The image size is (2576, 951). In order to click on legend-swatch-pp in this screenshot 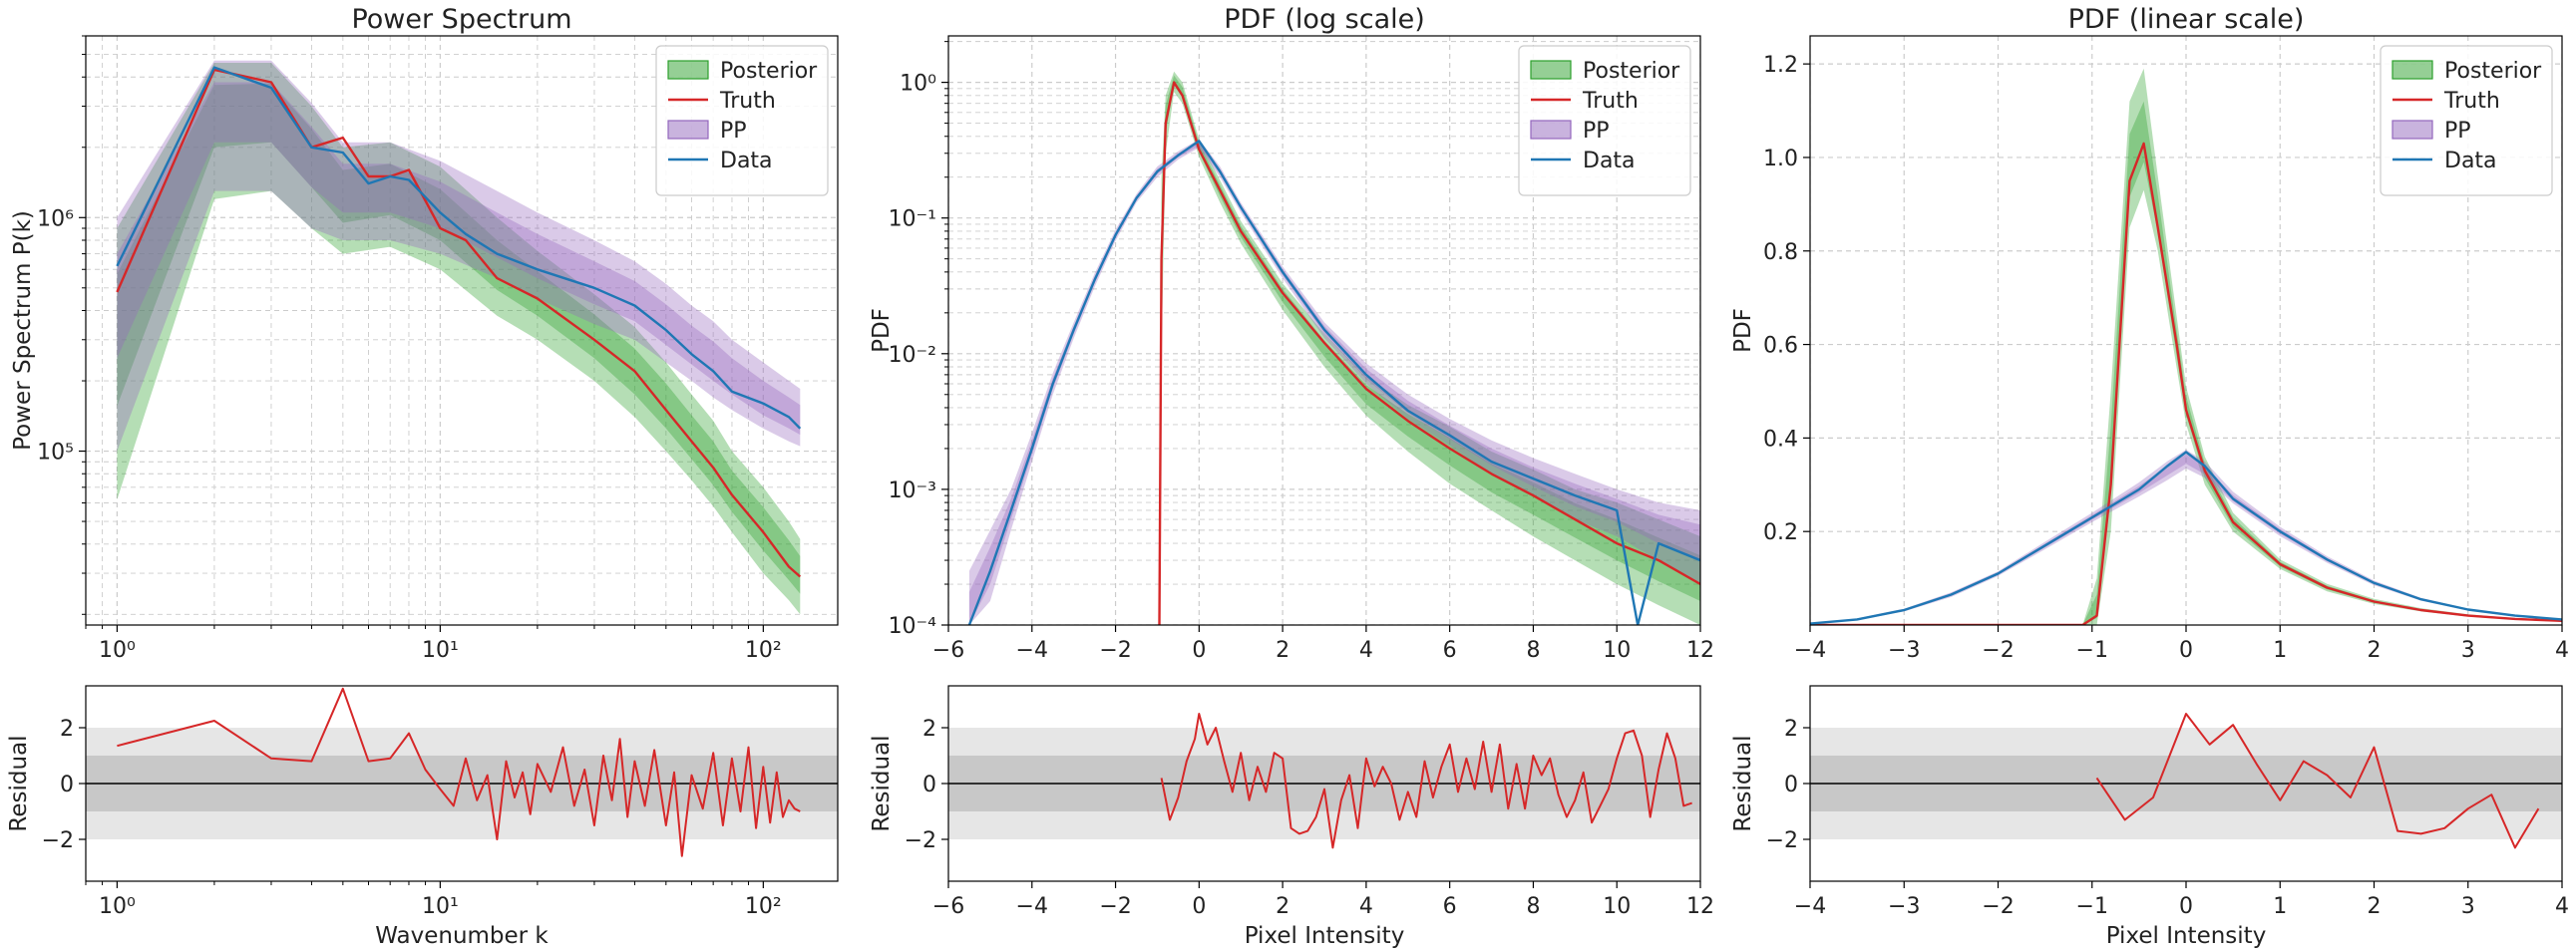, I will do `click(688, 130)`.